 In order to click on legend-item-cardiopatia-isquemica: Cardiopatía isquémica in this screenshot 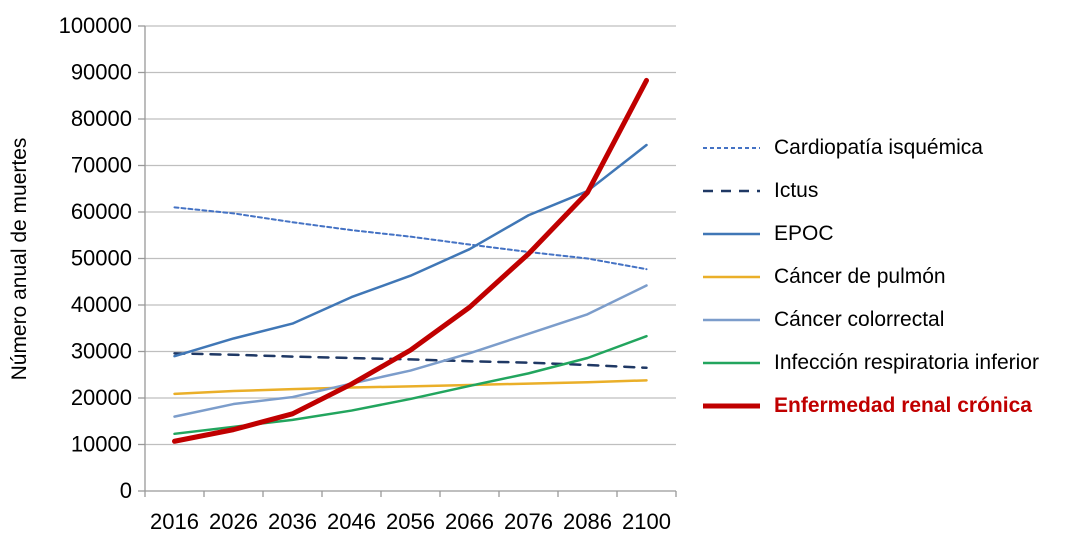, I will do `click(871, 147)`.